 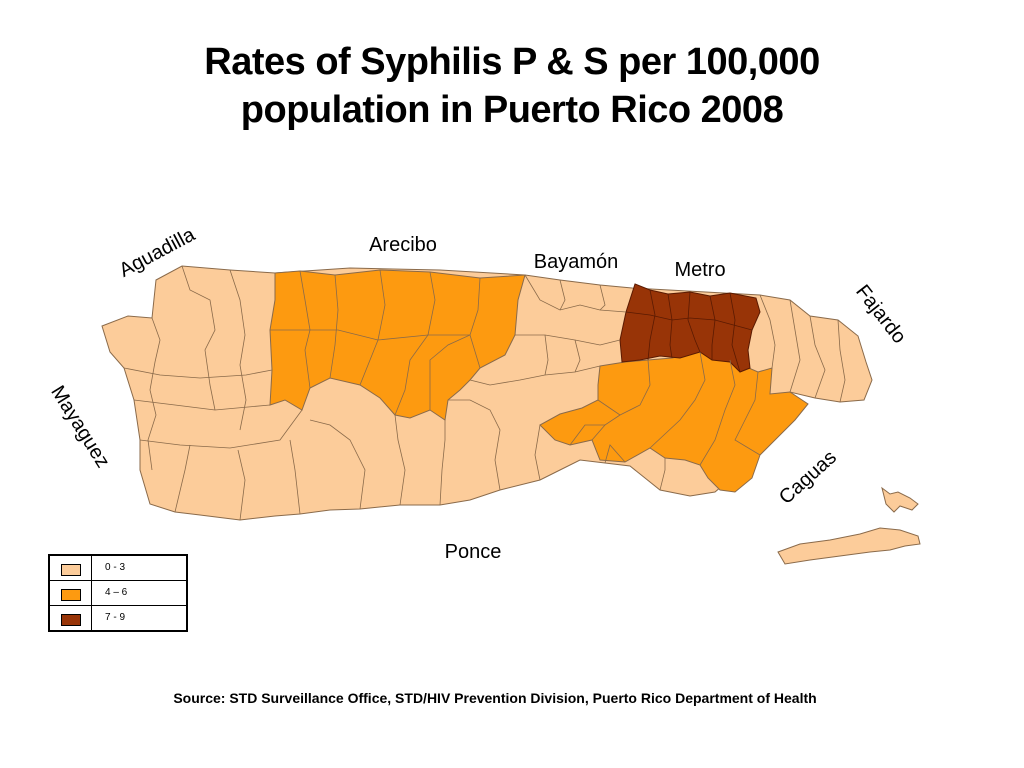 I want to click on island-vieques, so click(x=849, y=546).